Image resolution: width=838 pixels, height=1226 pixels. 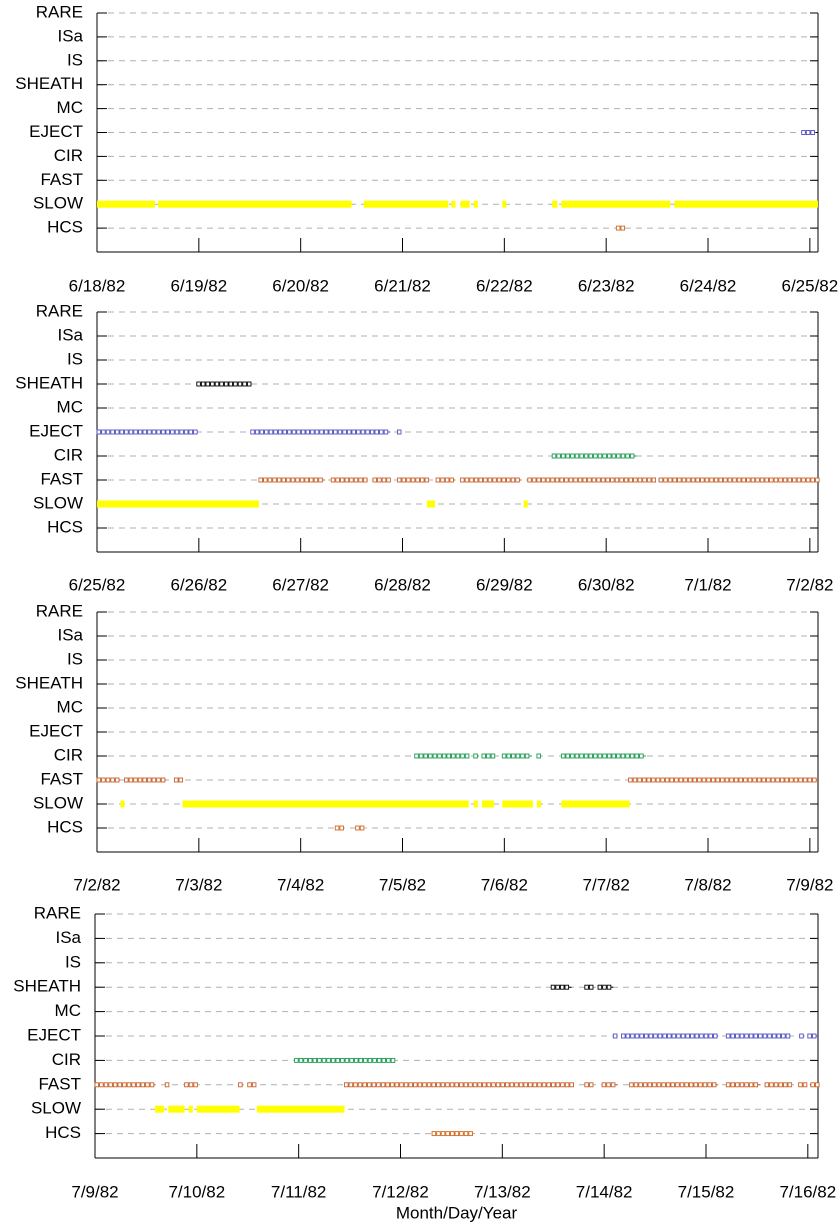 I want to click on x-tick-label: 6/26/82, so click(x=198, y=584).